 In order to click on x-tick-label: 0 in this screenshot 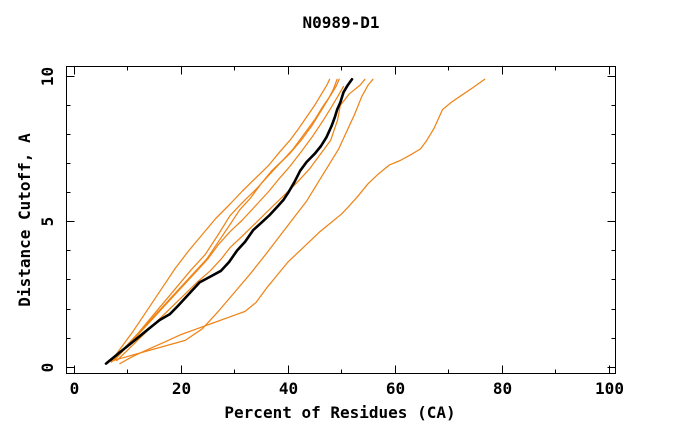, I will do `click(75, 388)`.